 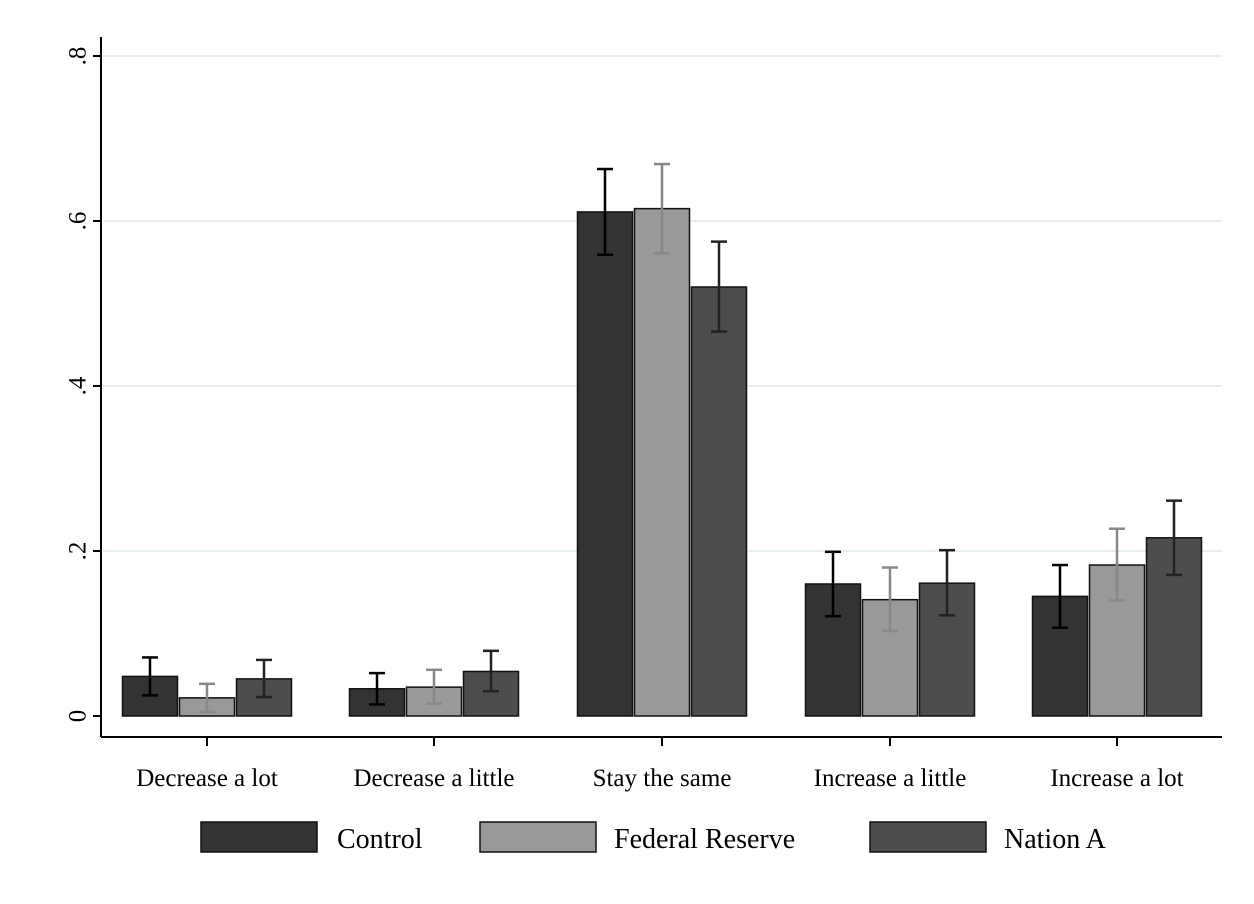 I want to click on x-tick-label: Increase a little, so click(x=890, y=778).